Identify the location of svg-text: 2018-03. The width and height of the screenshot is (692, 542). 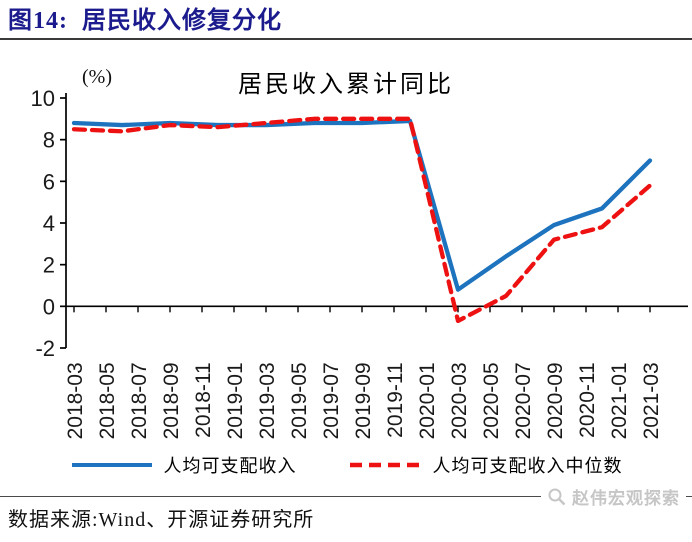
(75, 400).